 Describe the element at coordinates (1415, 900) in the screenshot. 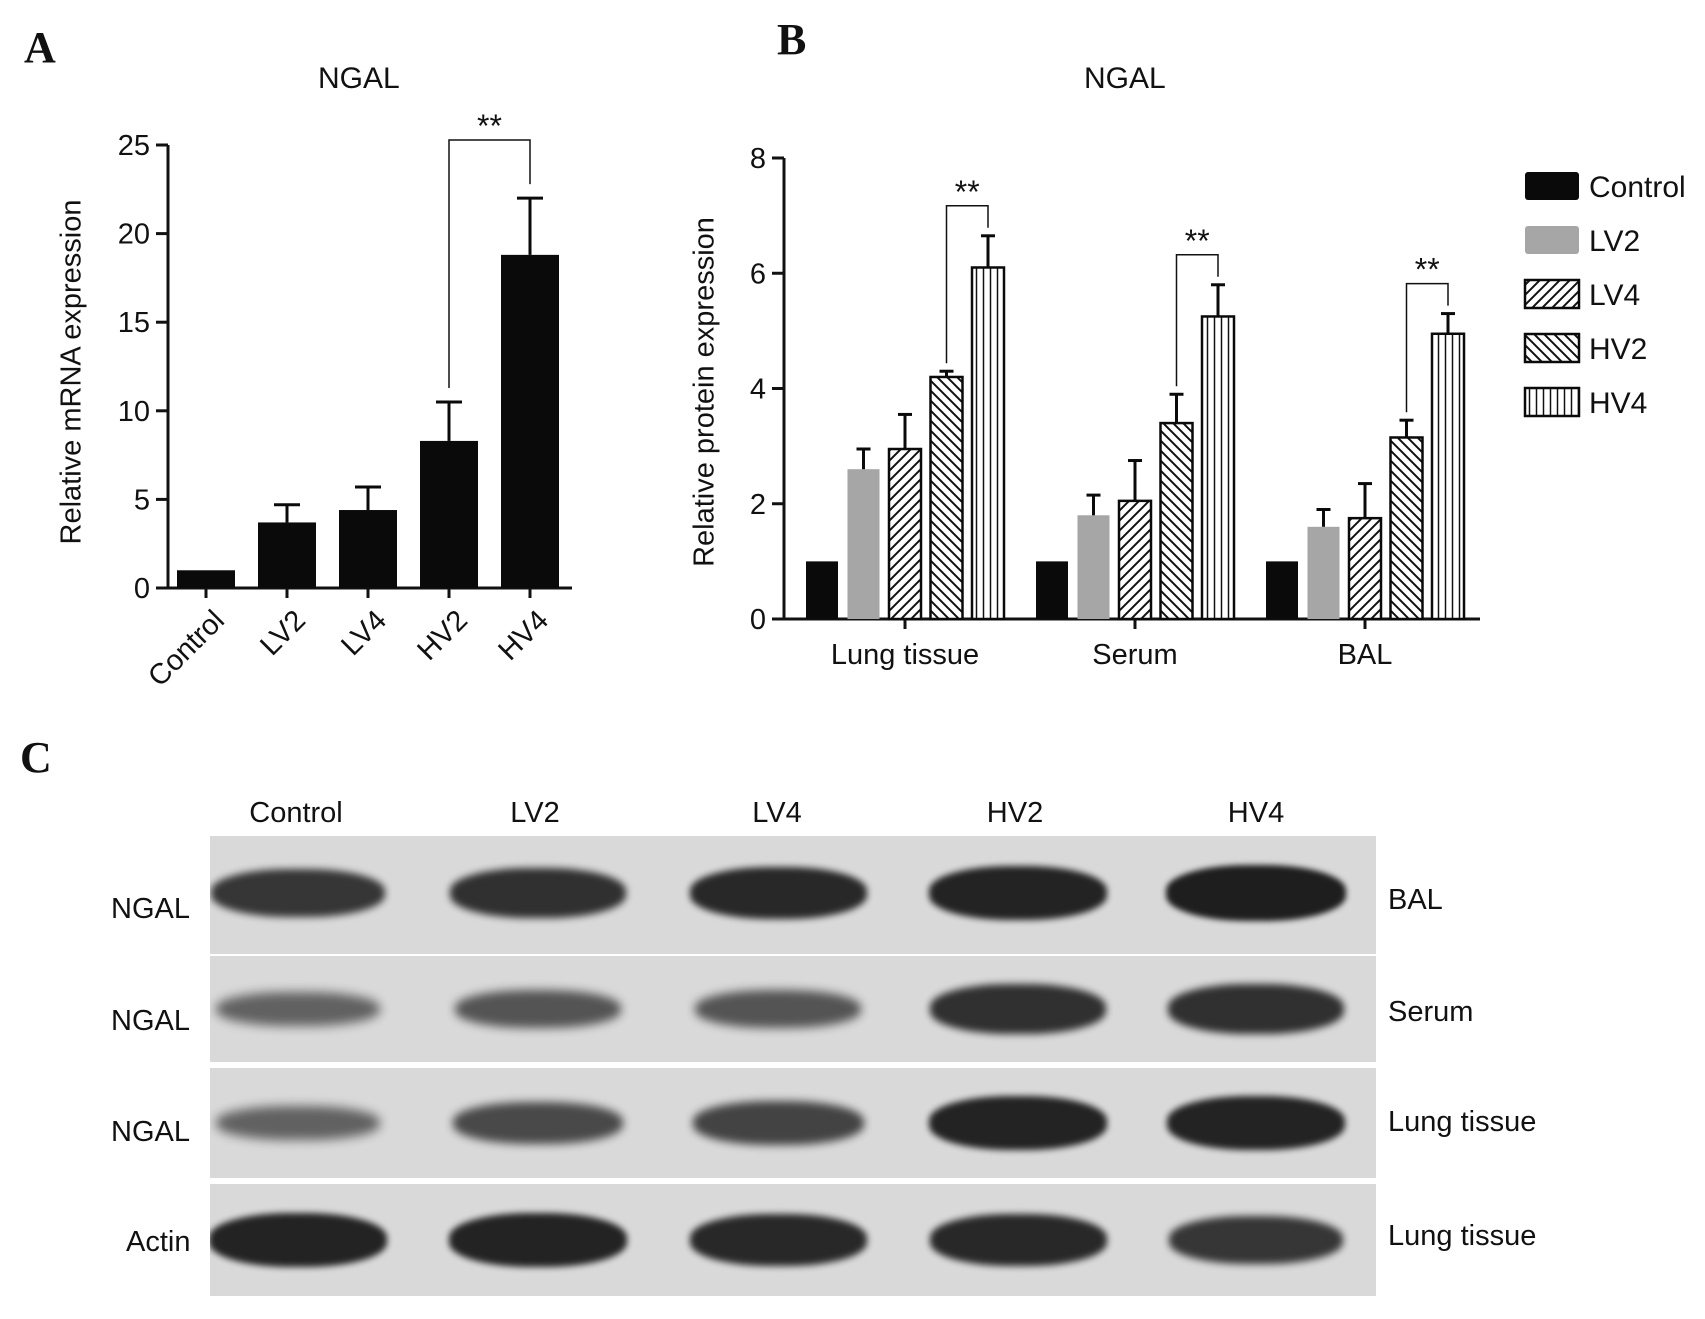

I see `blot-sample-label-1: BAL` at that location.